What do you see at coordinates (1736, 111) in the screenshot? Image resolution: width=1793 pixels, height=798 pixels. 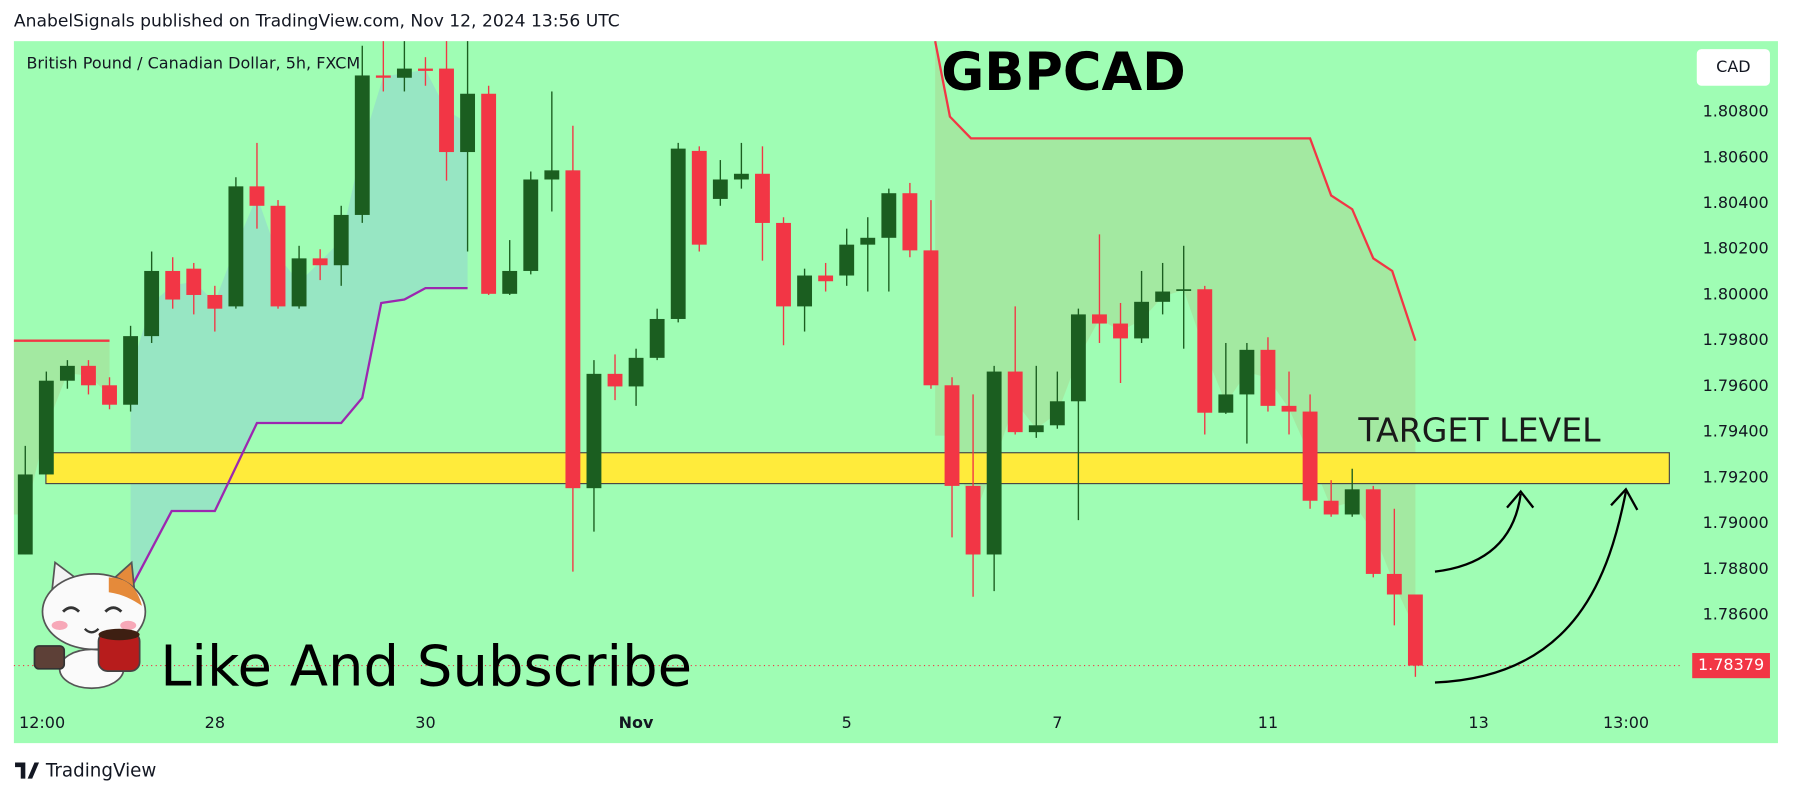 I see `y-tick-label: 1.80800` at bounding box center [1736, 111].